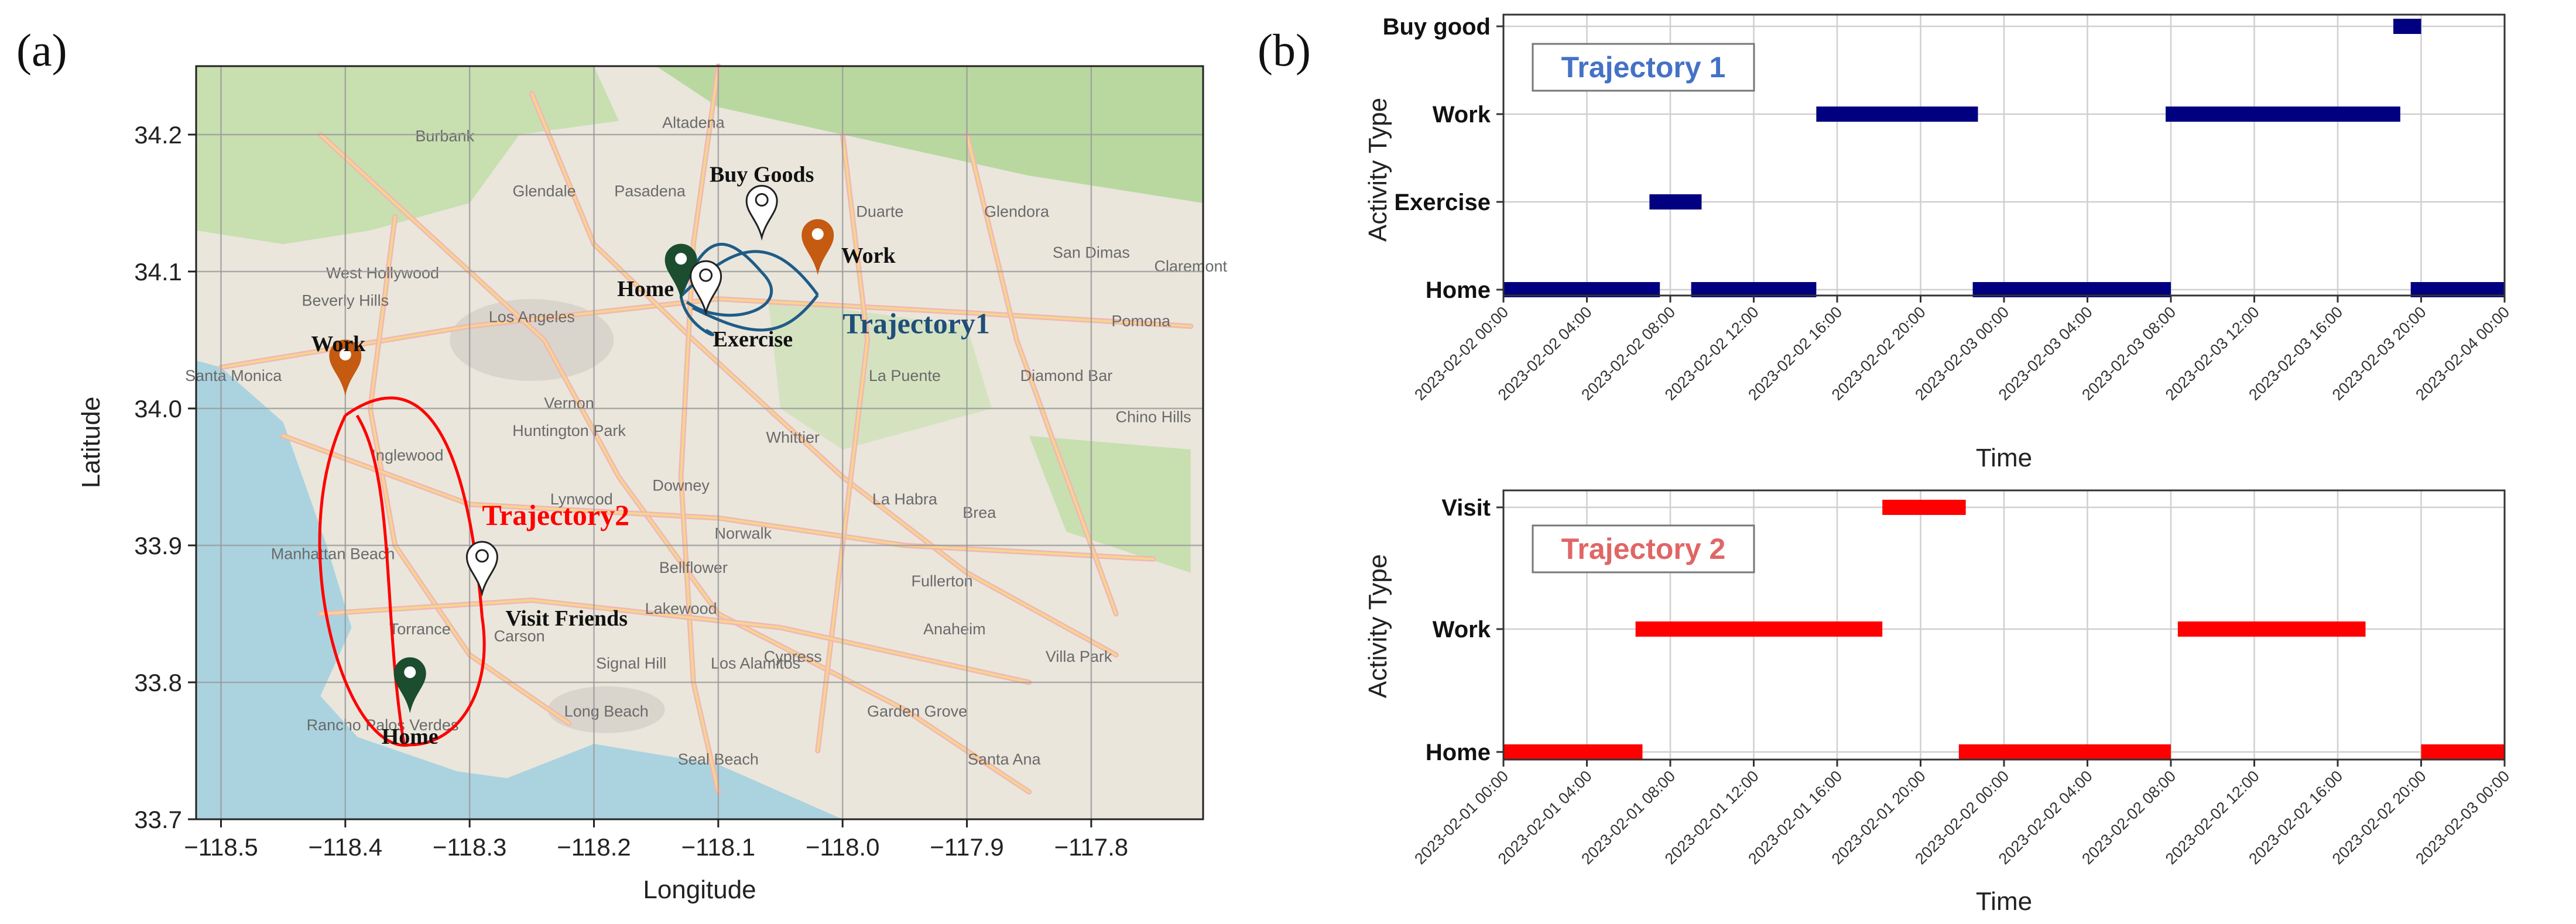 Image resolution: width=2576 pixels, height=924 pixels. What do you see at coordinates (346, 847) in the screenshot?
I see `x-tick-label: −118.4` at bounding box center [346, 847].